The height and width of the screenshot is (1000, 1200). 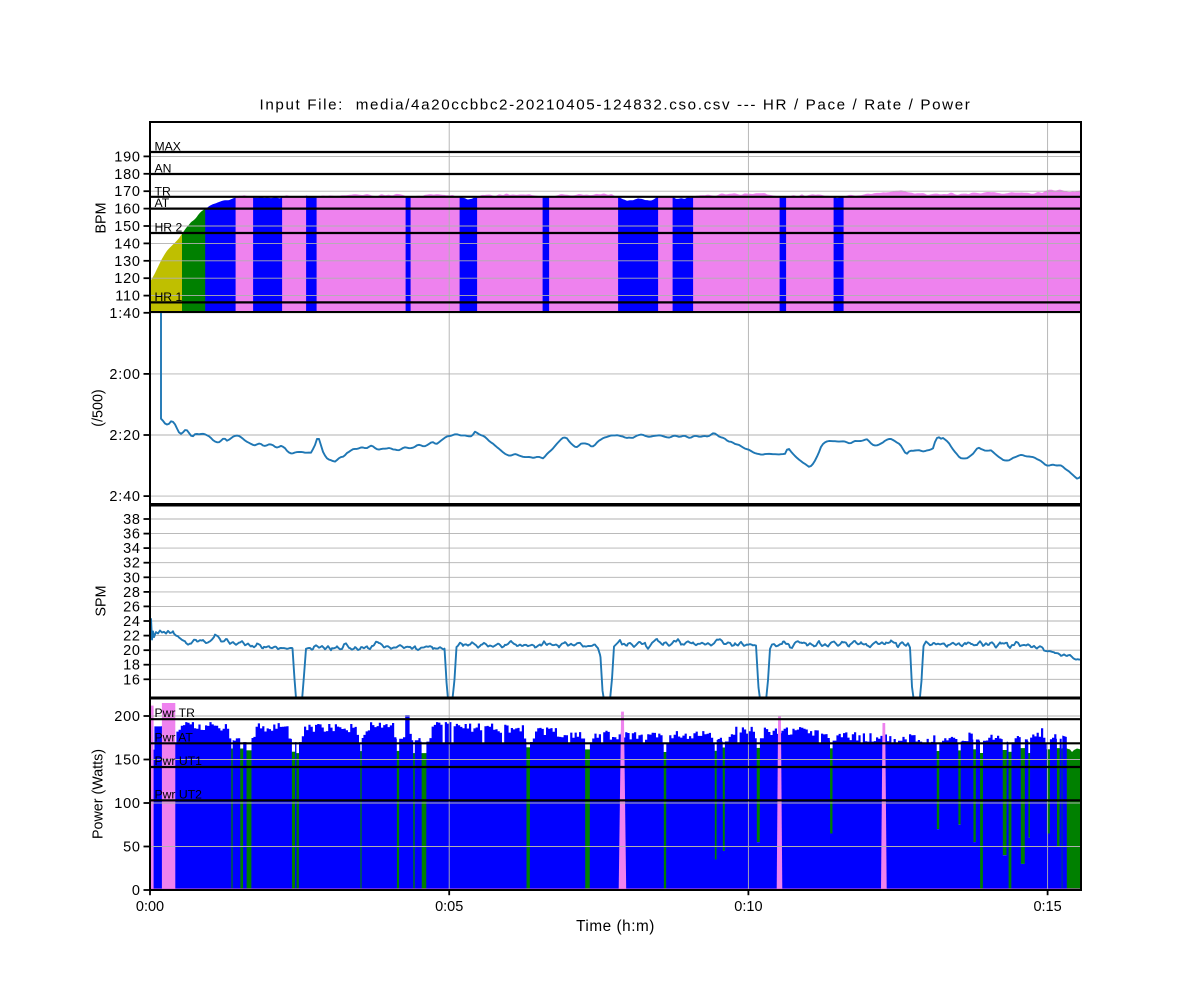 What do you see at coordinates (132, 535) in the screenshot?
I see `svg-text: 36` at bounding box center [132, 535].